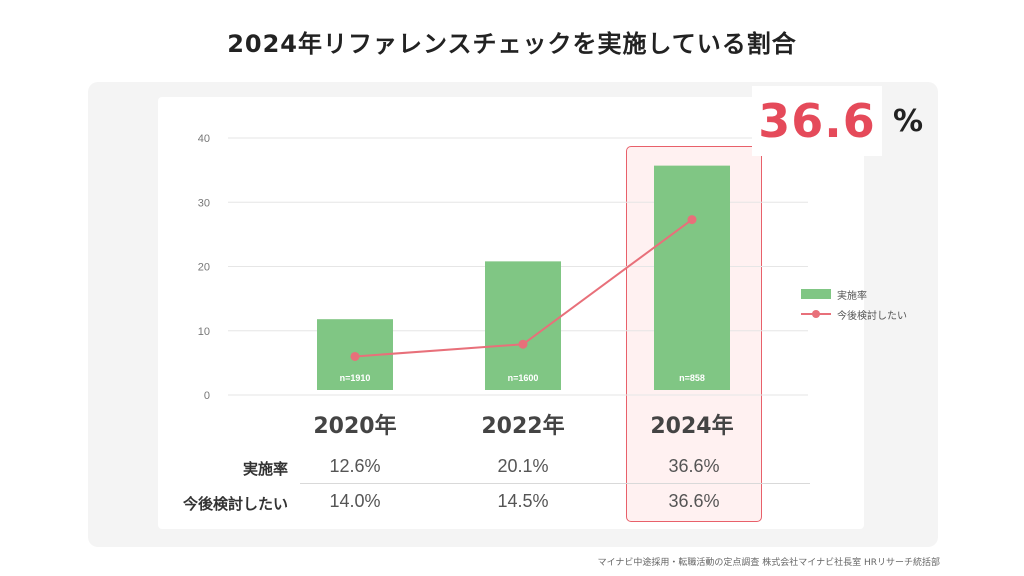  I want to click on page-title: 2024年リファレンスチェックを実施している割合, so click(512, 44).